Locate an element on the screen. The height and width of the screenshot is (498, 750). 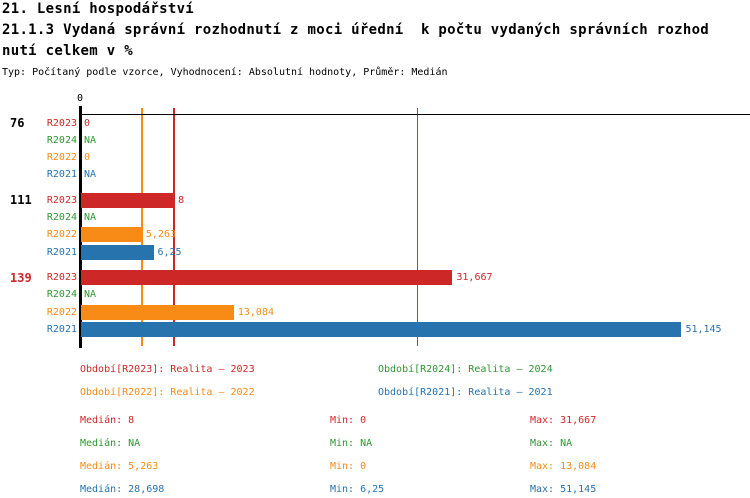
stat-median-r2022: Medián: 5,263 is located at coordinates (119, 466).